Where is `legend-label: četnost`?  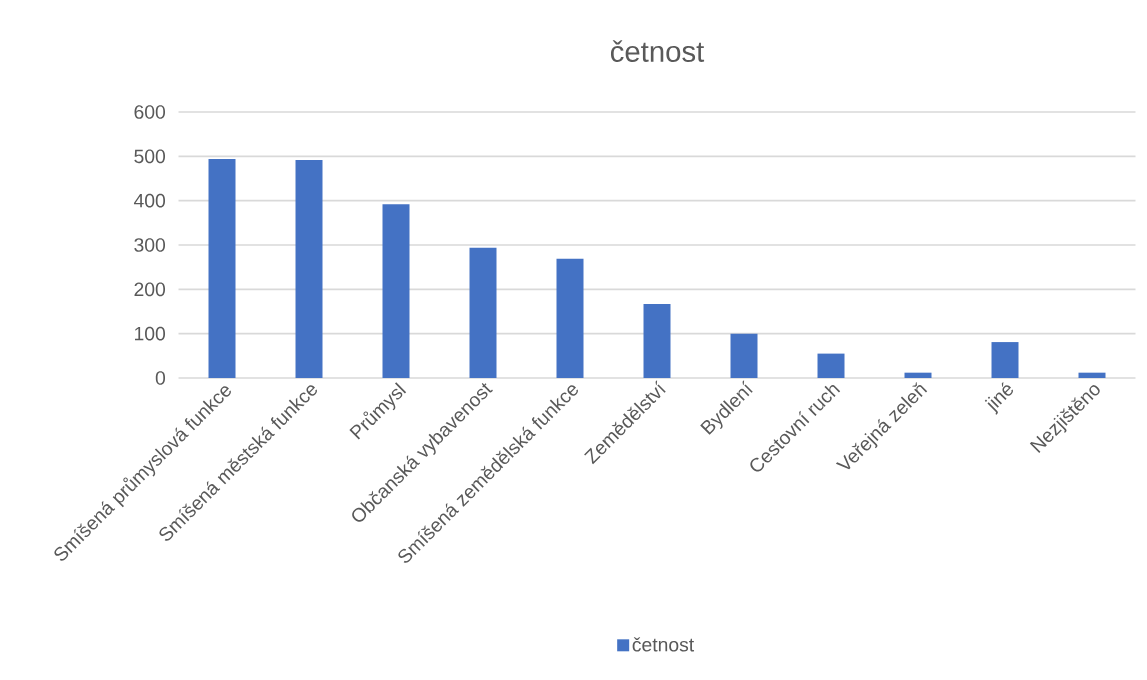 legend-label: četnost is located at coordinates (663, 644).